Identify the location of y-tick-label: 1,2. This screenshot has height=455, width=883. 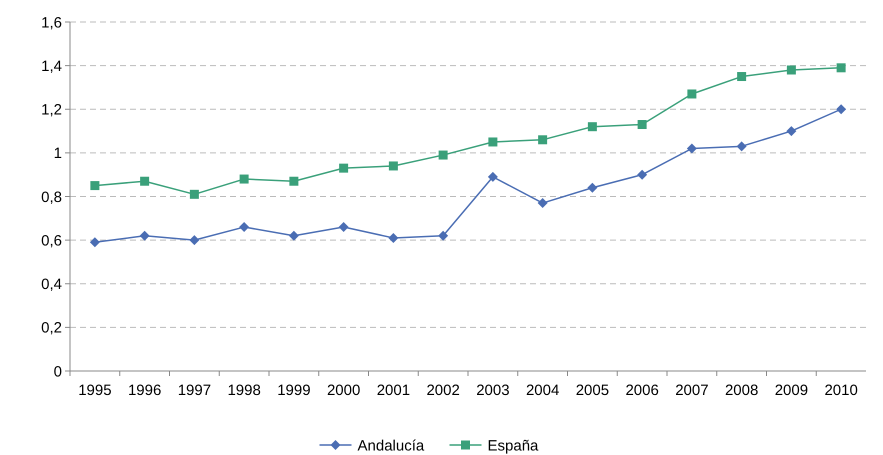
(51, 110).